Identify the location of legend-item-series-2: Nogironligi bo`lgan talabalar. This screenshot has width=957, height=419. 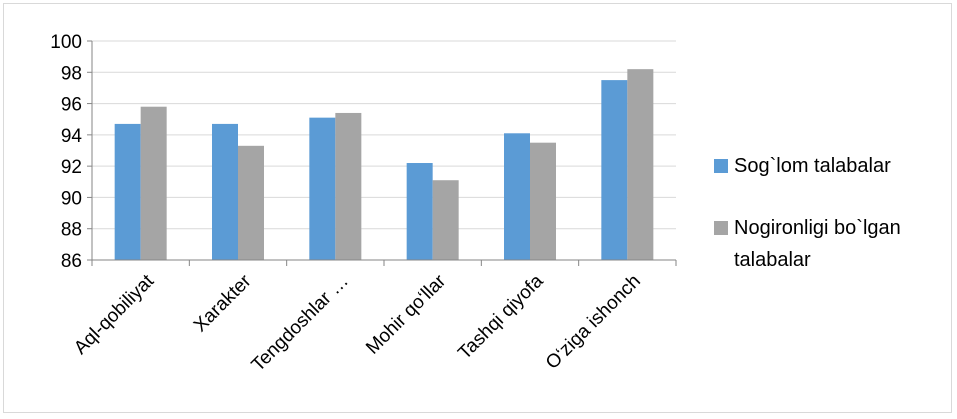
(831, 244).